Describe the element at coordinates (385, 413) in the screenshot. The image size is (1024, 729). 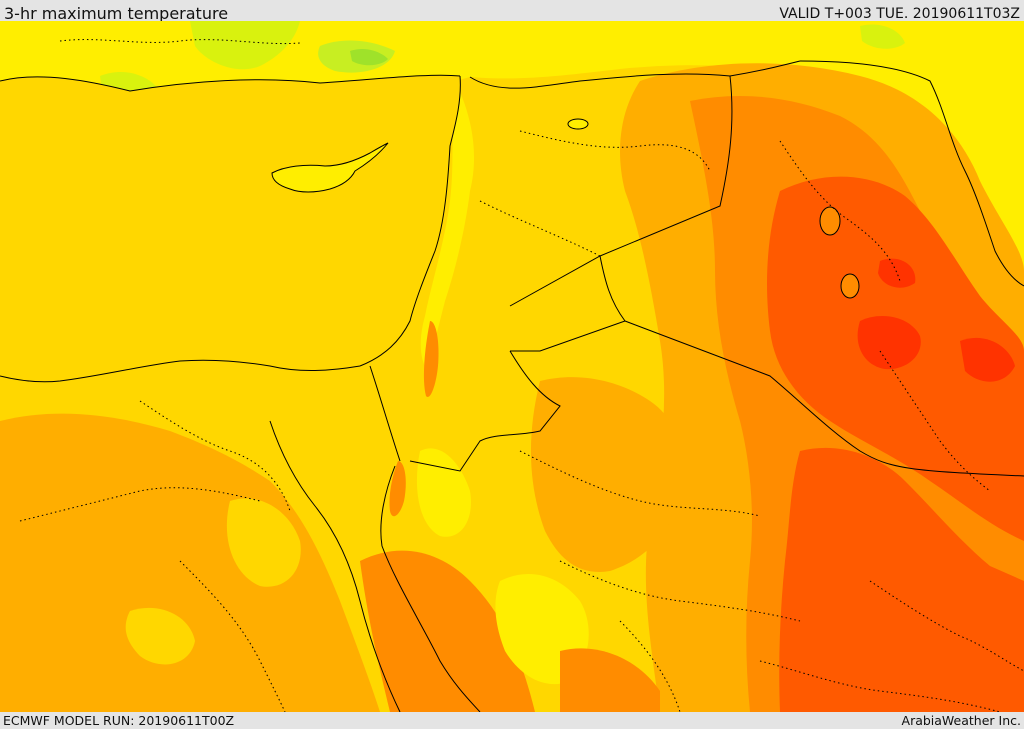
I see `egypt-israel-border` at that location.